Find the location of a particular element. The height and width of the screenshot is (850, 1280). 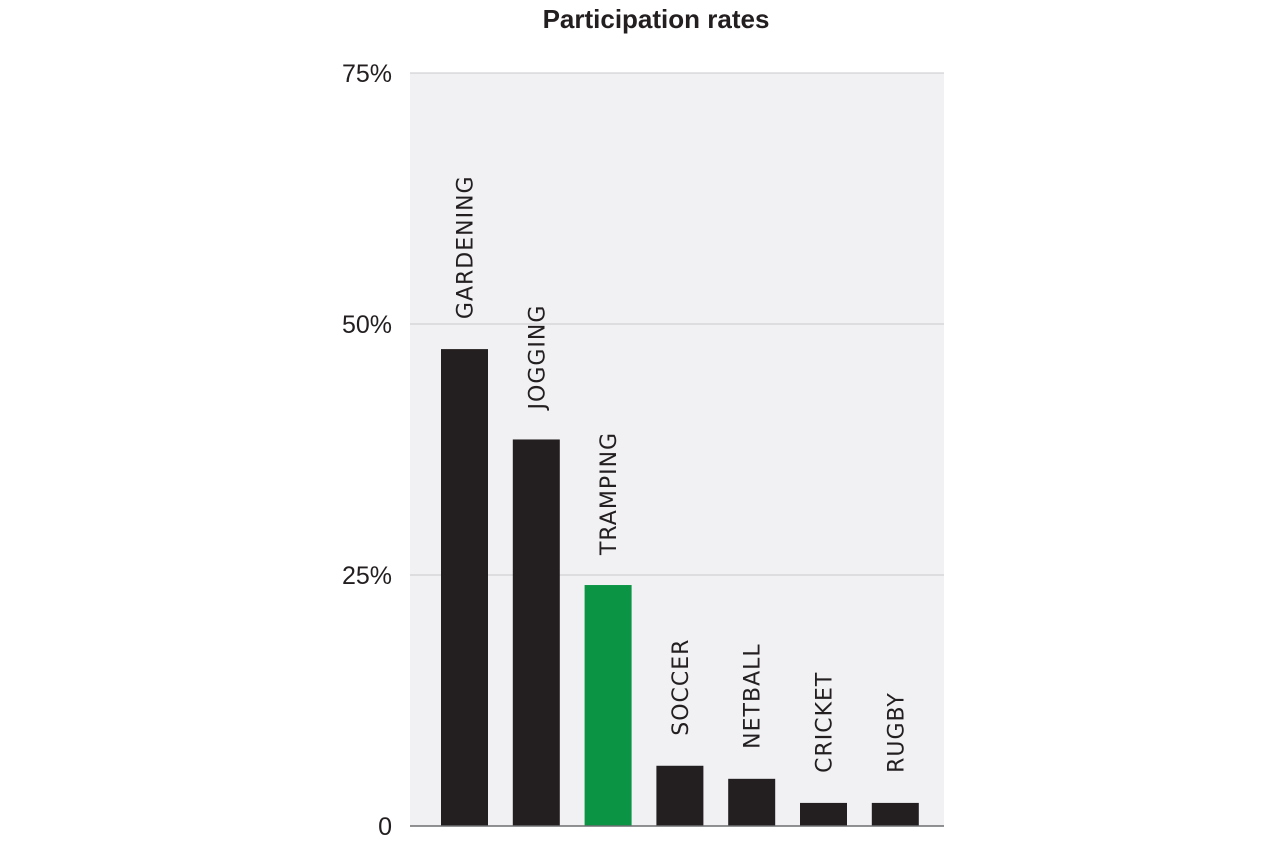

bar-label-soccer: SOCCER is located at coordinates (681, 687).